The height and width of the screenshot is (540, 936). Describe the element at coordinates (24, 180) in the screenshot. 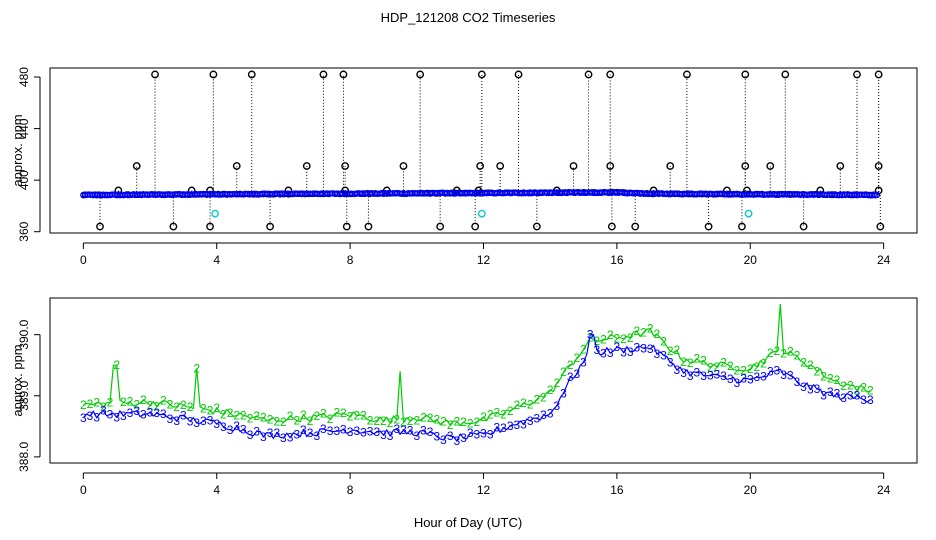

I see `top-y-tick-label: 400` at that location.